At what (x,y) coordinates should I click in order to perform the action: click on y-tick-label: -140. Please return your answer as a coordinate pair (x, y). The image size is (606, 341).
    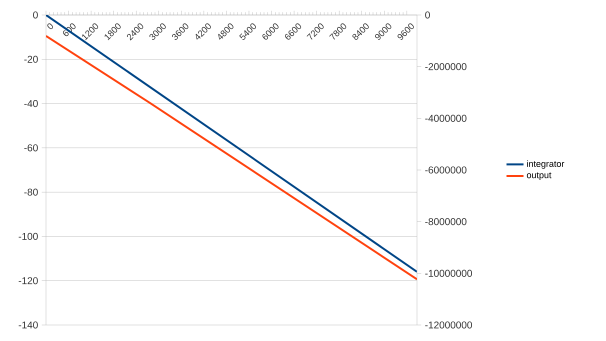
    Looking at the image, I should click on (28, 325).